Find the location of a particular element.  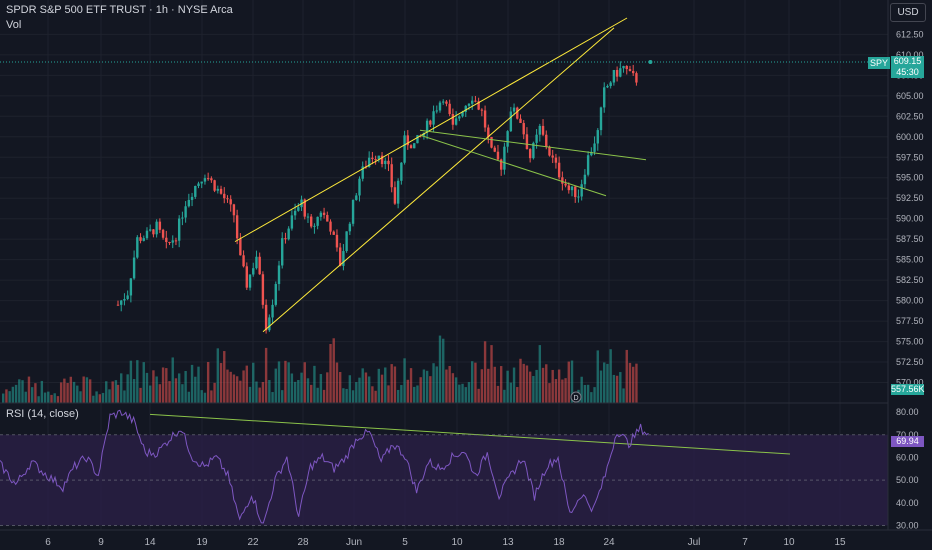

price-tick-label: 592.50 is located at coordinates (910, 198).